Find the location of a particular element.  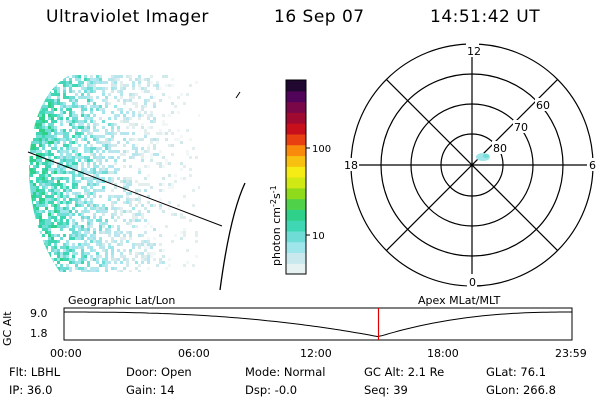

timeline-frame is located at coordinates (318, 324).